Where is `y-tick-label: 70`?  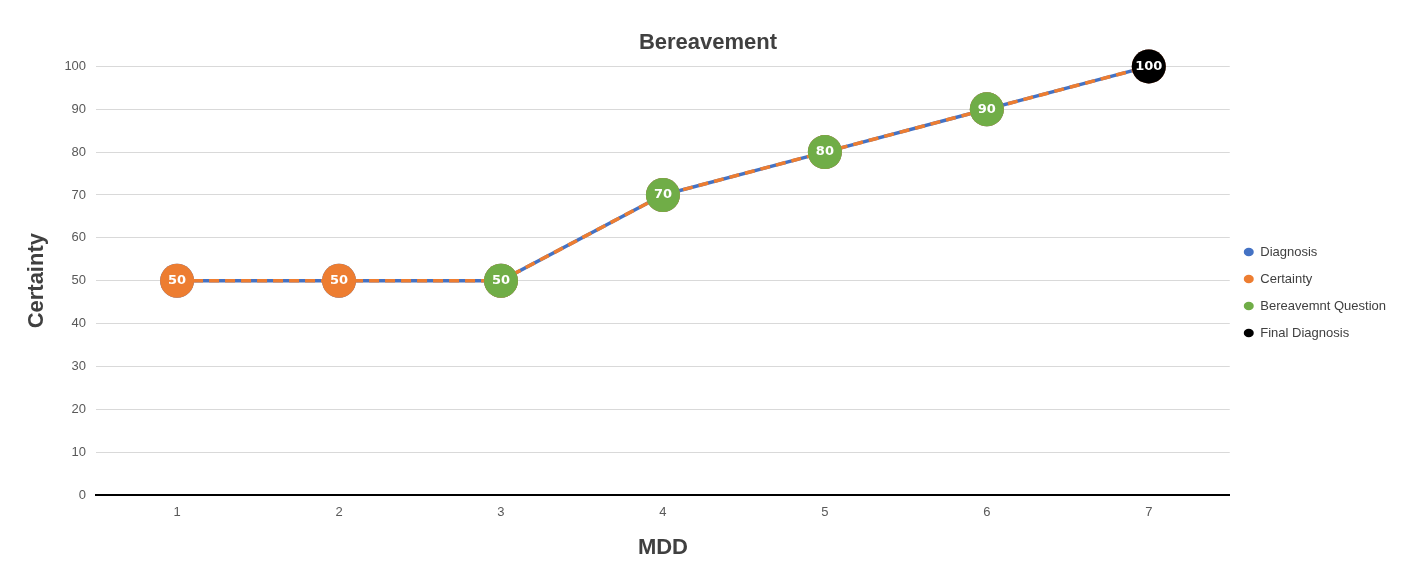
y-tick-label: 70 is located at coordinates (79, 194).